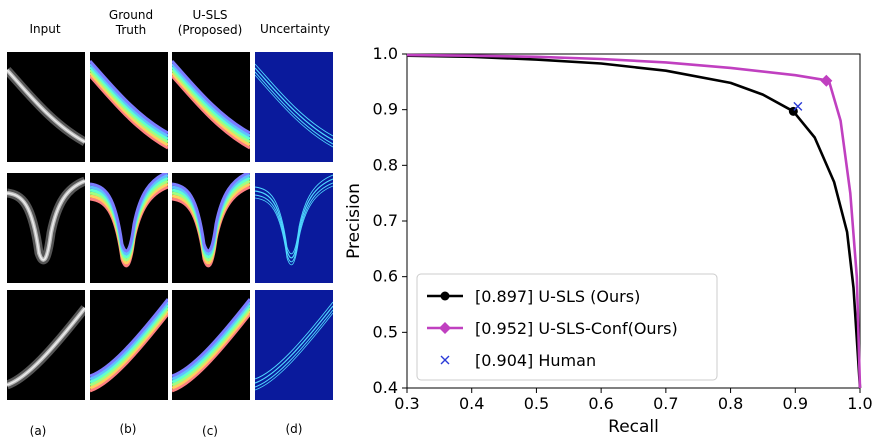 The height and width of the screenshot is (439, 877). Describe the element at coordinates (576, 328) in the screenshot. I see `legend-label-2: [0.952] U-SLS-Conf(Ours)` at that location.